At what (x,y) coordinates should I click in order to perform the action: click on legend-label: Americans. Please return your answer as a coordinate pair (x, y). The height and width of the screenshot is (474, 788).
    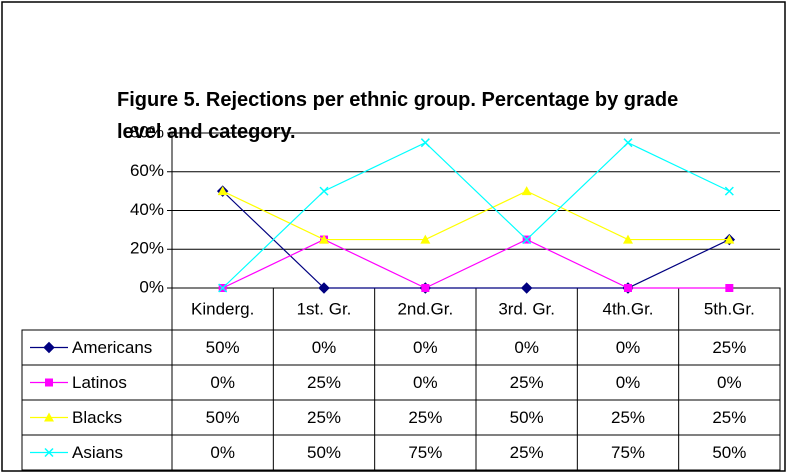
    Looking at the image, I should click on (112, 347).